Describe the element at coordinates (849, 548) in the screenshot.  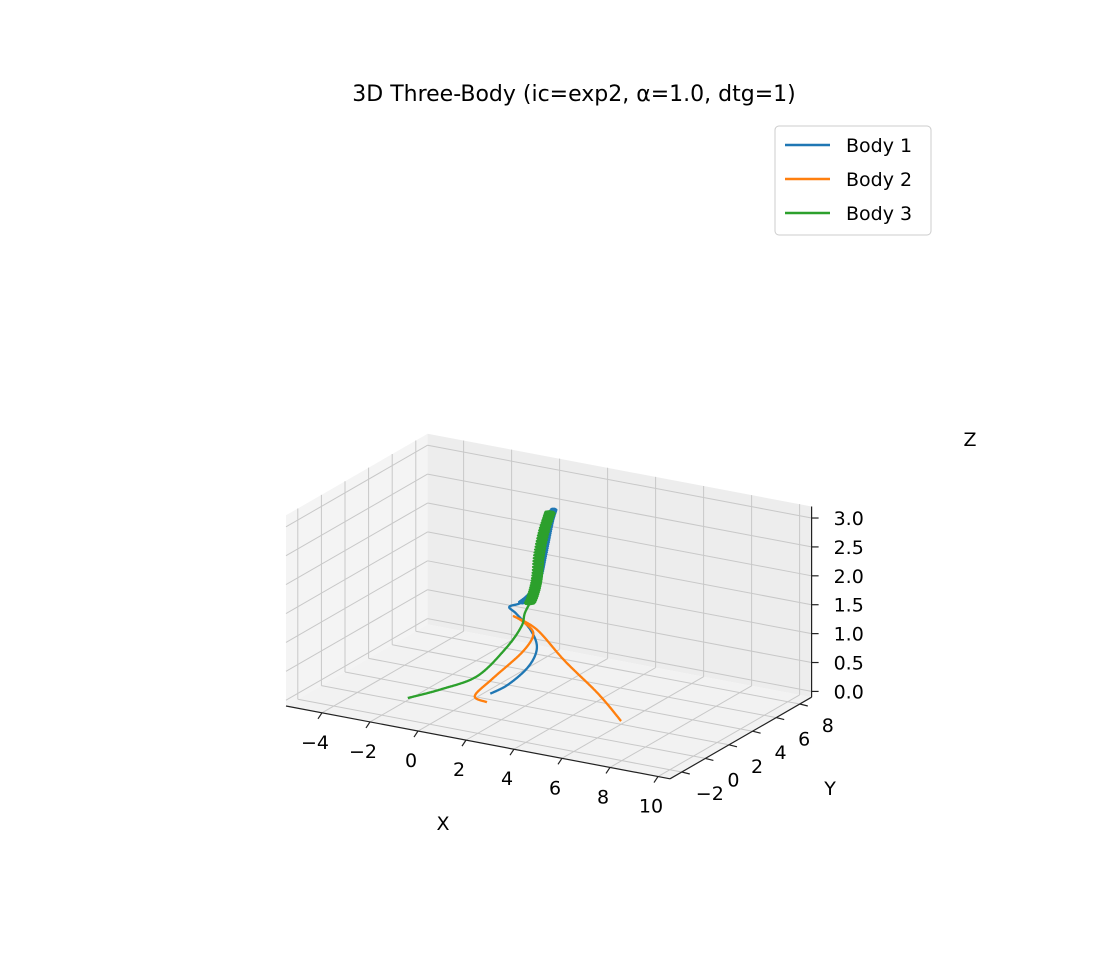
I see `z-tick-label: 2.5` at that location.